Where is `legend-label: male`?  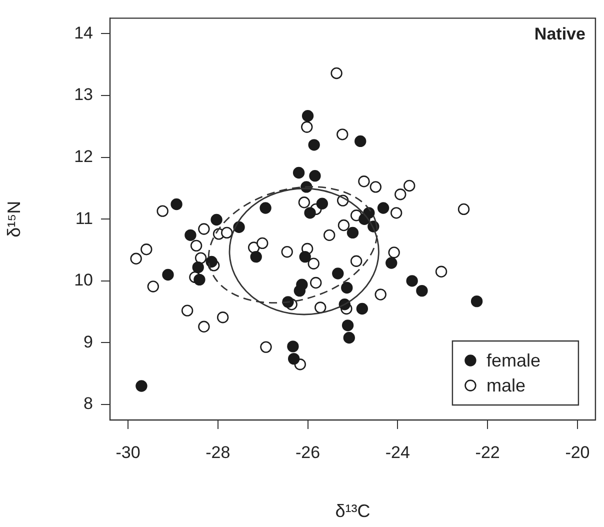 legend-label: male is located at coordinates (506, 385).